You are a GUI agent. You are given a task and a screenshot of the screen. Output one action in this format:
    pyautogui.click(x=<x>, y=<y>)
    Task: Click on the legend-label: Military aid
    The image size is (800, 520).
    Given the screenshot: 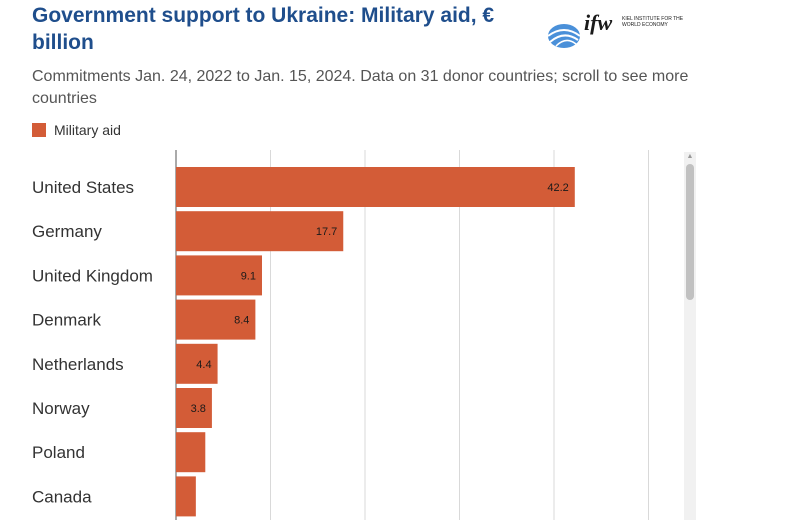 What is the action you would take?
    pyautogui.click(x=87, y=130)
    